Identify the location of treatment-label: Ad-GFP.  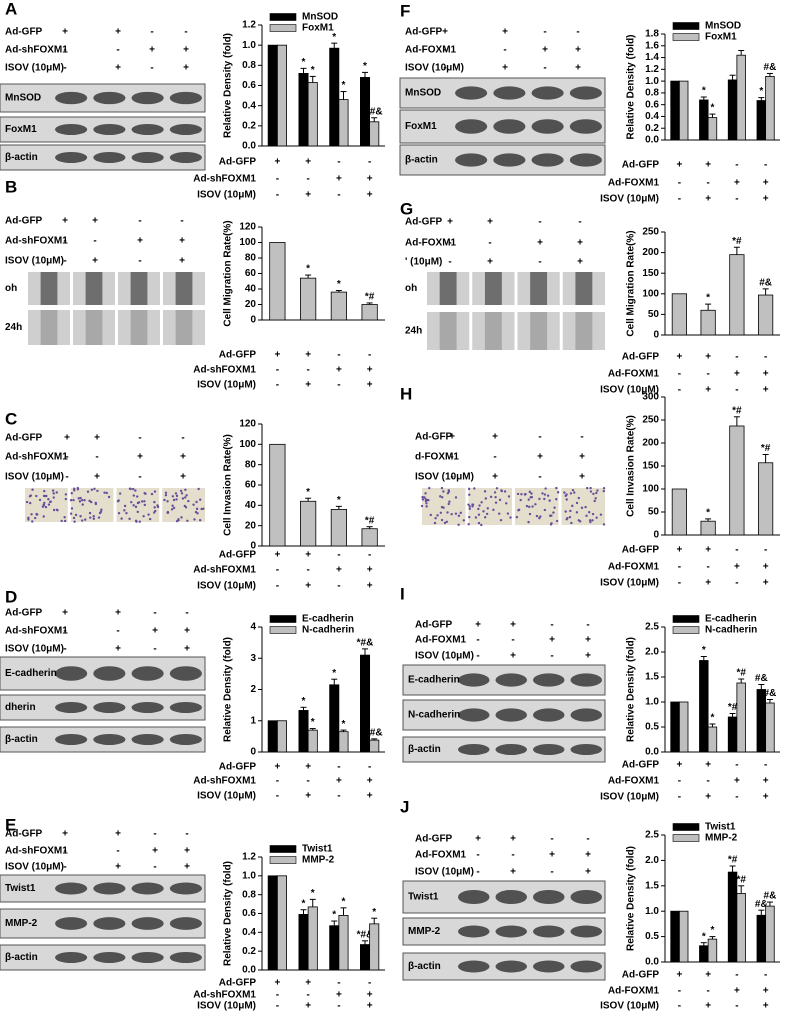
(24, 613).